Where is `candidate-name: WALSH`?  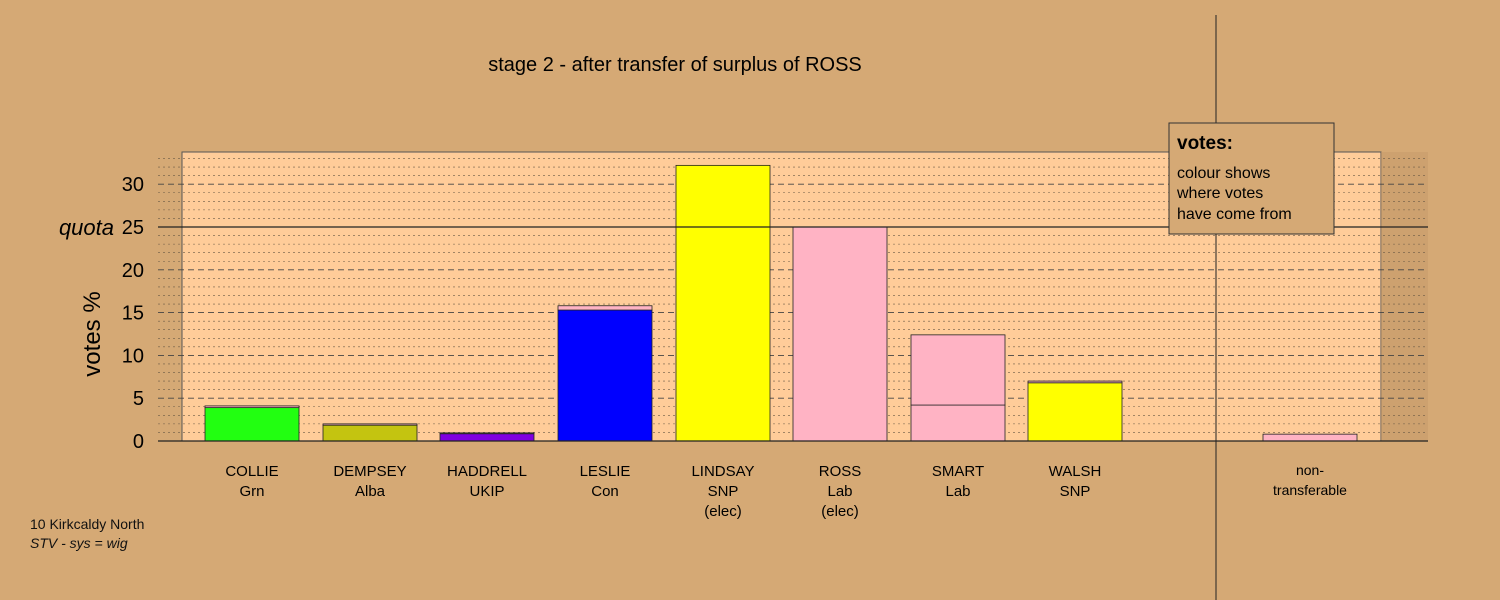
candidate-name: WALSH is located at coordinates (1075, 471).